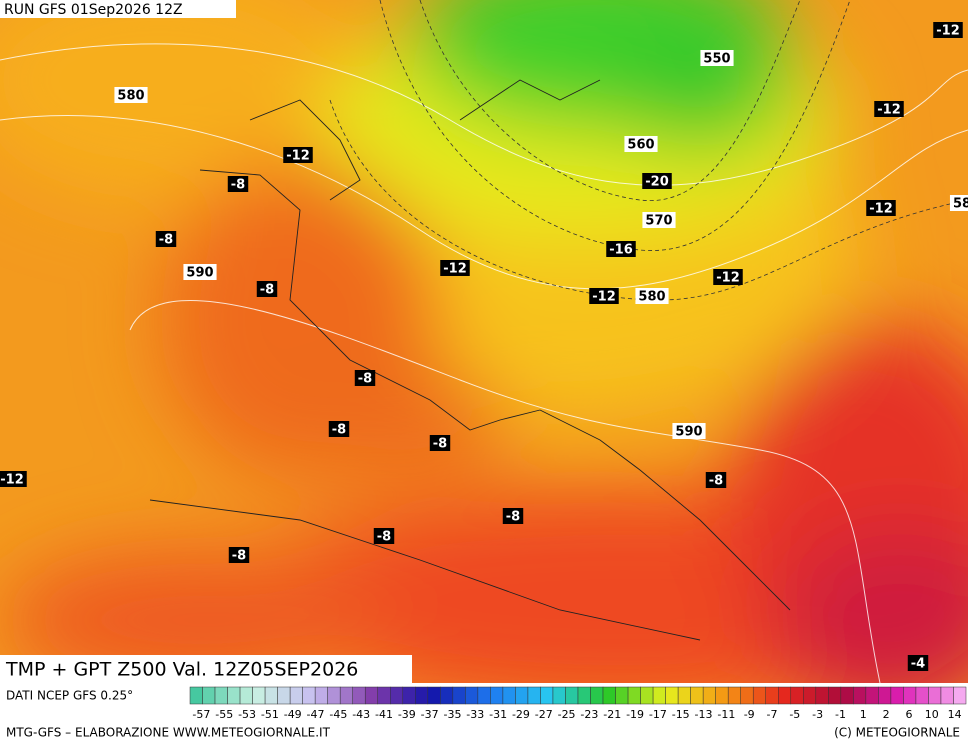 The width and height of the screenshot is (968, 749). I want to click on contour-label: -20, so click(657, 181).